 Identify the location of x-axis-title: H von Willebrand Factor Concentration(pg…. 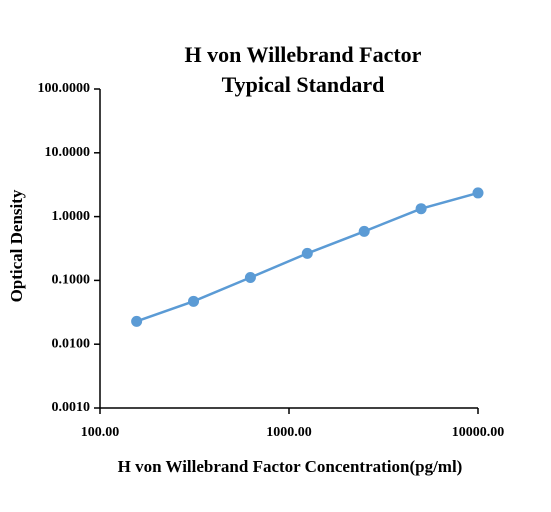
(290, 466).